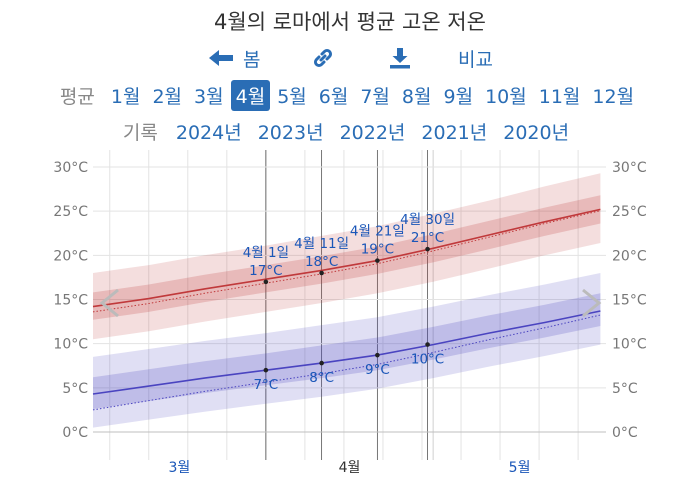 The image size is (700, 489). What do you see at coordinates (180, 468) in the screenshot?
I see `x-tick-label: 3월` at bounding box center [180, 468].